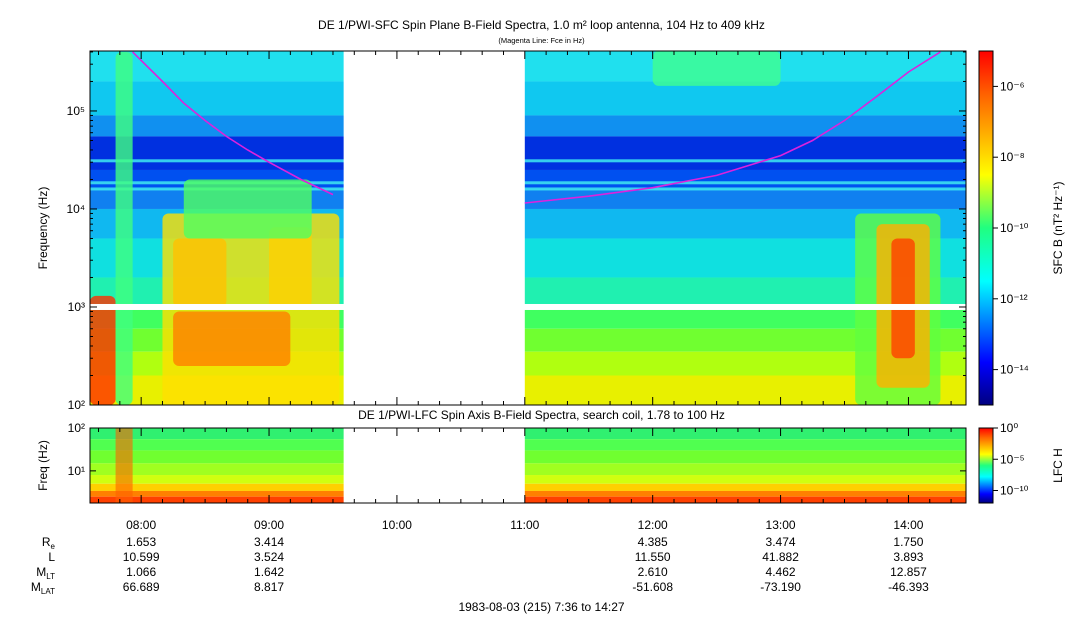 The height and width of the screenshot is (620, 1083). What do you see at coordinates (908, 572) in the screenshot?
I see `ephemeris-value: 12.857` at bounding box center [908, 572].